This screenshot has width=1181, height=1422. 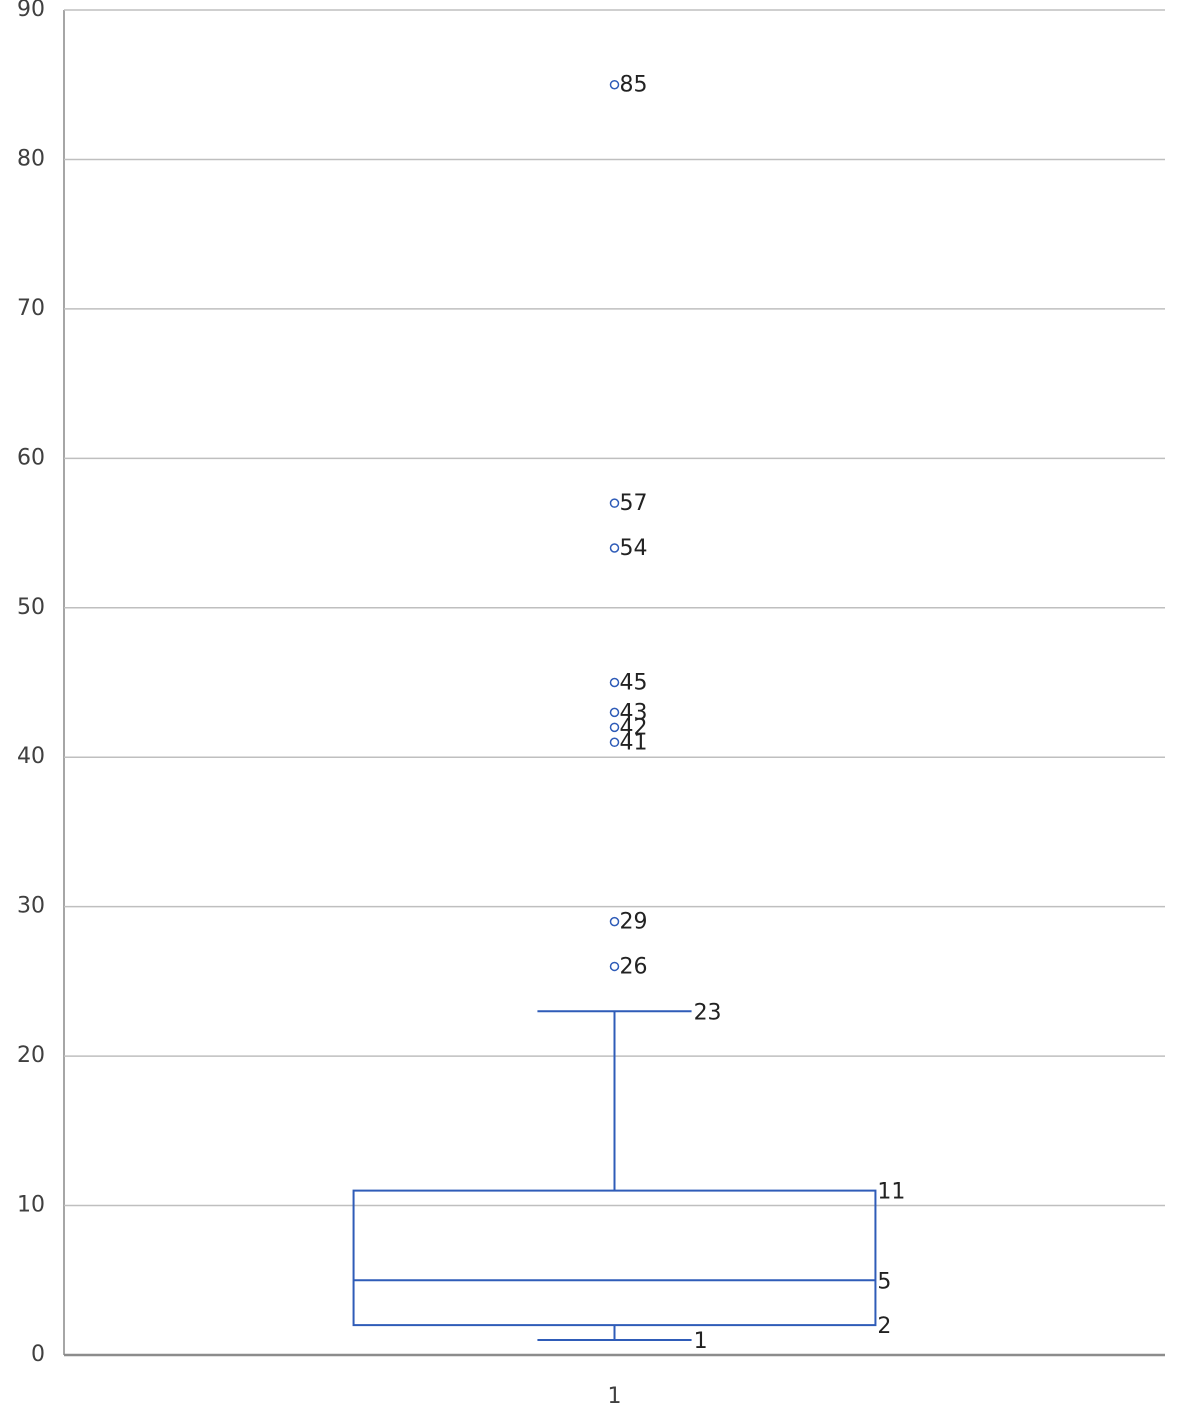 I want to click on box, so click(x=614, y=1258).